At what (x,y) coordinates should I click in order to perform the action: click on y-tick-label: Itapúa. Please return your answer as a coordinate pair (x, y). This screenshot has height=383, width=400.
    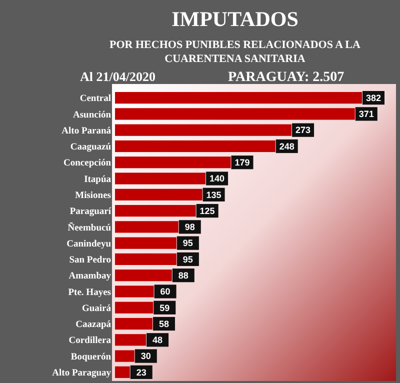
    Looking at the image, I should click on (98, 179).